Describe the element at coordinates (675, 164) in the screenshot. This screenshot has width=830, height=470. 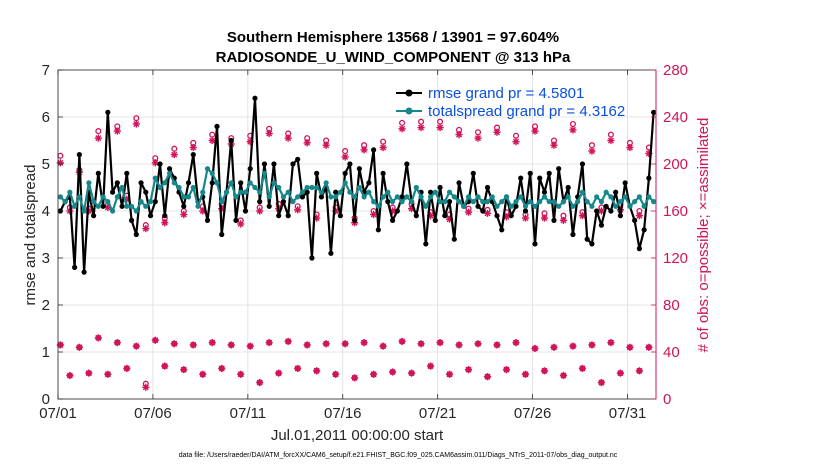
I see `y-right-tick-label: 200` at that location.